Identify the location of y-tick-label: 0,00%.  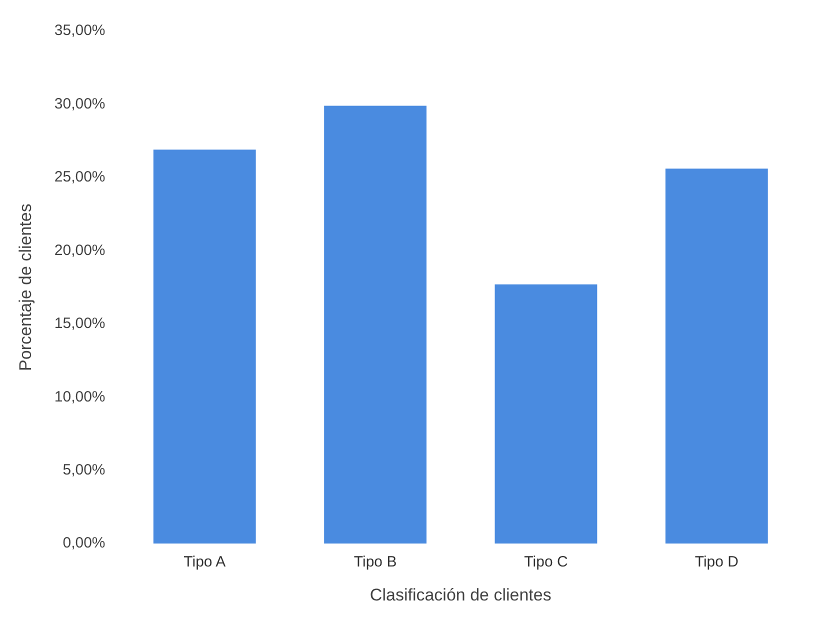
(84, 543).